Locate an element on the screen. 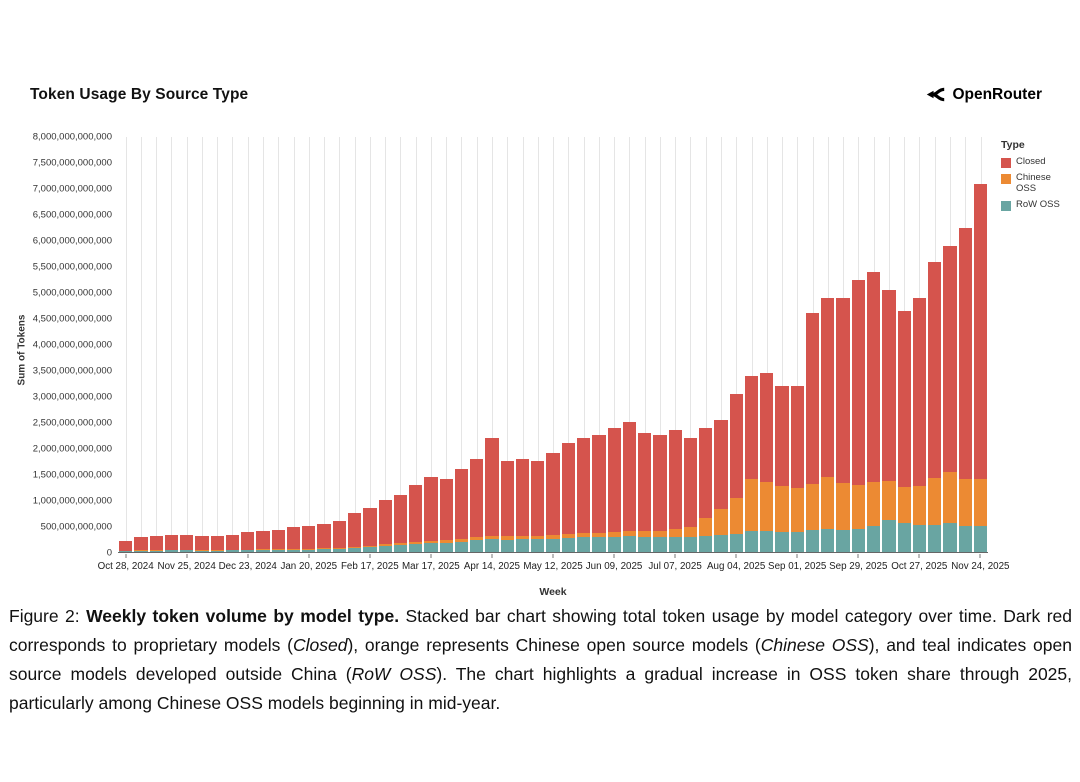 This screenshot has height=782, width=1080. y-tick-label: 7,500,000,000,000 is located at coordinates (72, 163).